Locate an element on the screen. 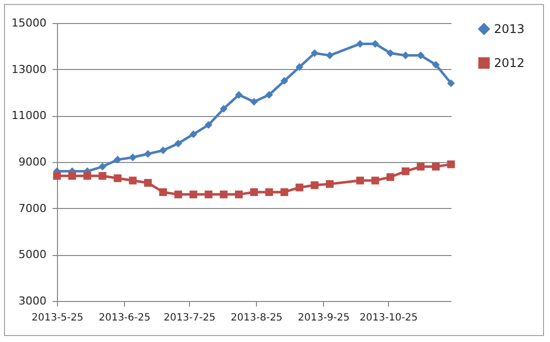  x-tick-label: 2013-7-25 is located at coordinates (190, 318).